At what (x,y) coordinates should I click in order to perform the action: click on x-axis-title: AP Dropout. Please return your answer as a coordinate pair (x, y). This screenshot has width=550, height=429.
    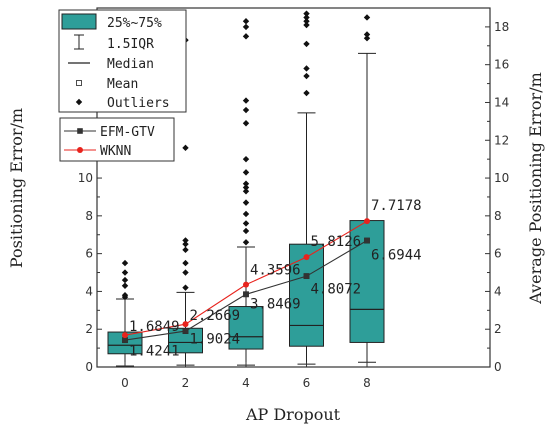
    Looking at the image, I should click on (293, 414).